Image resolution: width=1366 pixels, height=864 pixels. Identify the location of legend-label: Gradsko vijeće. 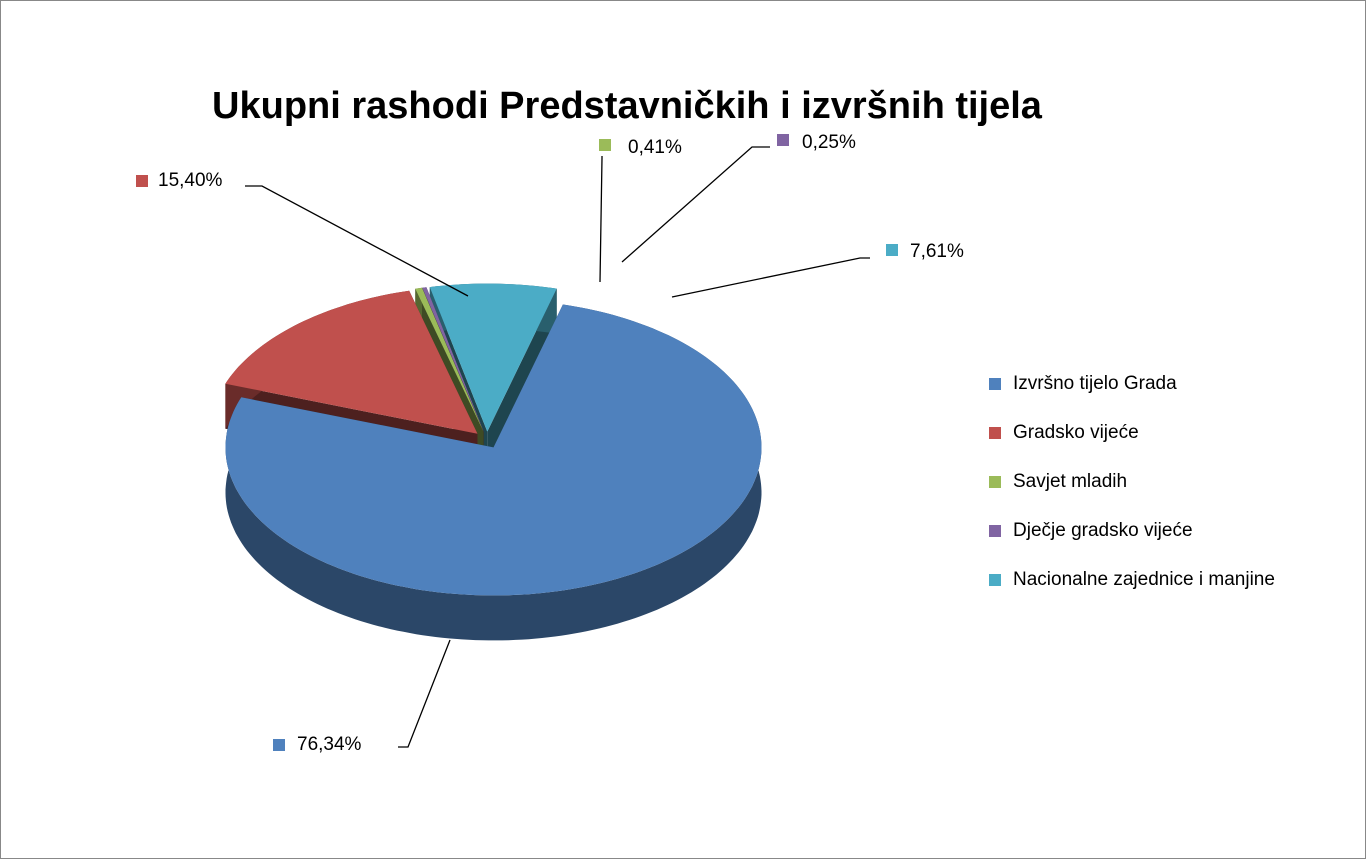
(1076, 432).